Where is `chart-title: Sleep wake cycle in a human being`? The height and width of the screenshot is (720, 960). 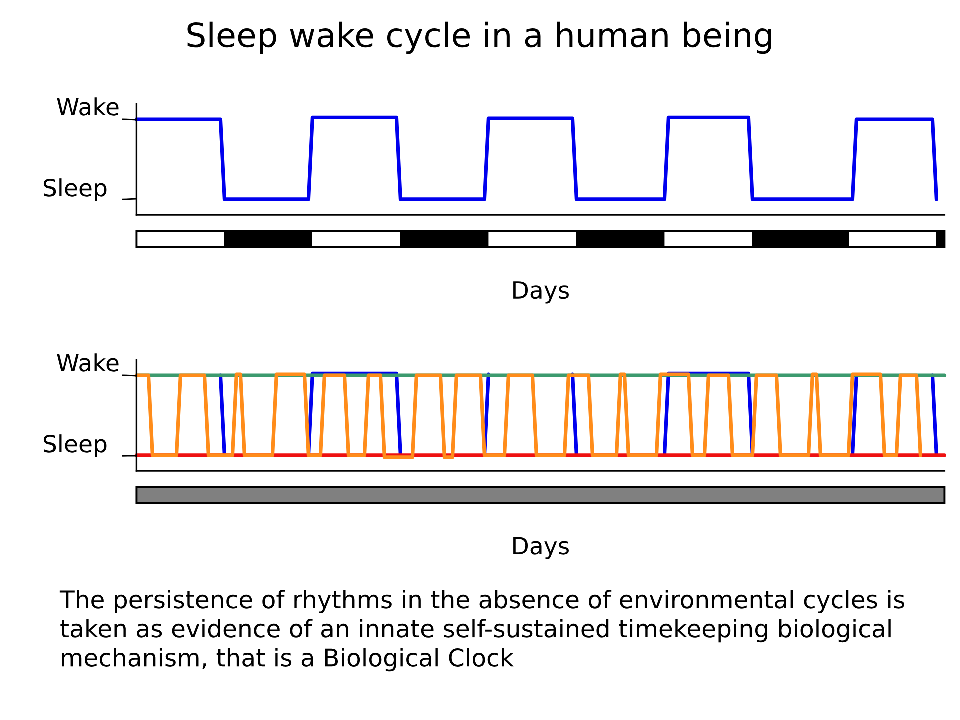 chart-title: Sleep wake cycle in a human being is located at coordinates (480, 38).